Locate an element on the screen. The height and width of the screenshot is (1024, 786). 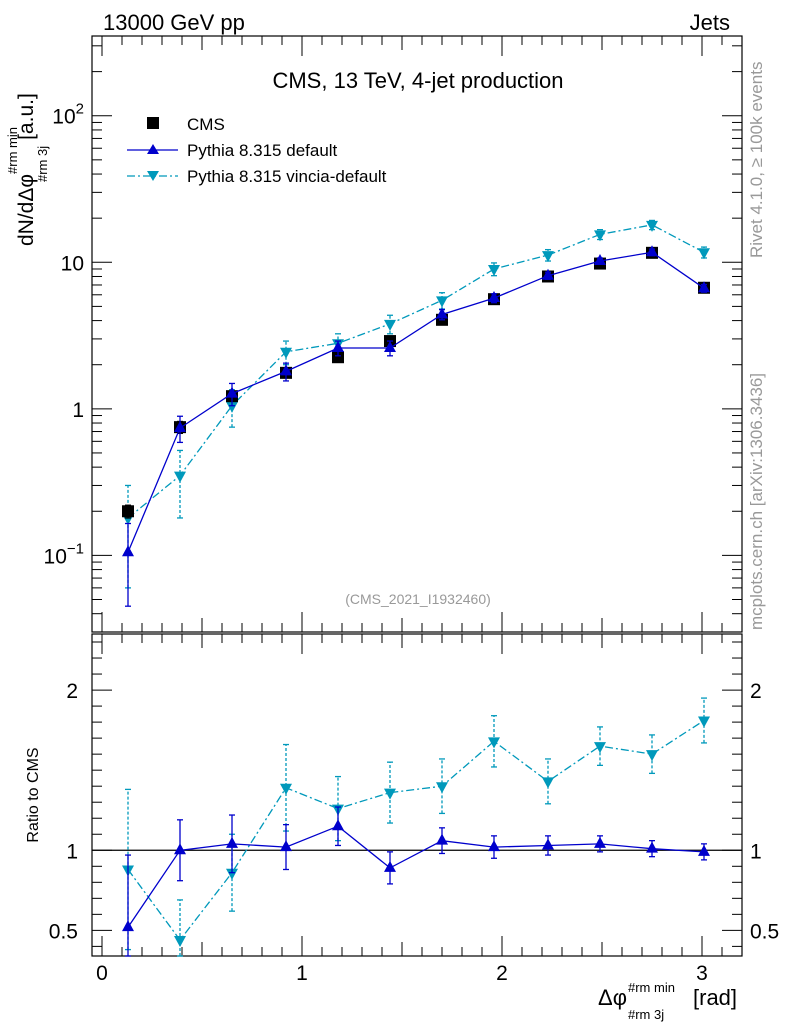
x-axis-label: Δφ #rm min #rm 3j [rad] is located at coordinates (667, 1001).